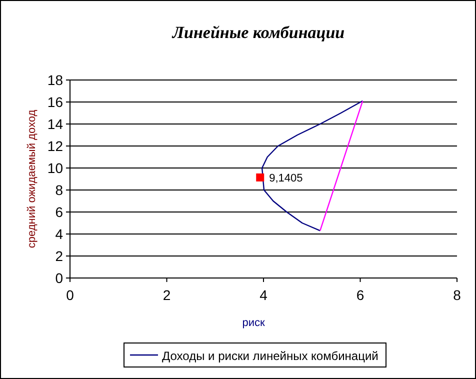  Describe the element at coordinates (286, 178) in the screenshot. I see `data-label: 9,1405` at that location.